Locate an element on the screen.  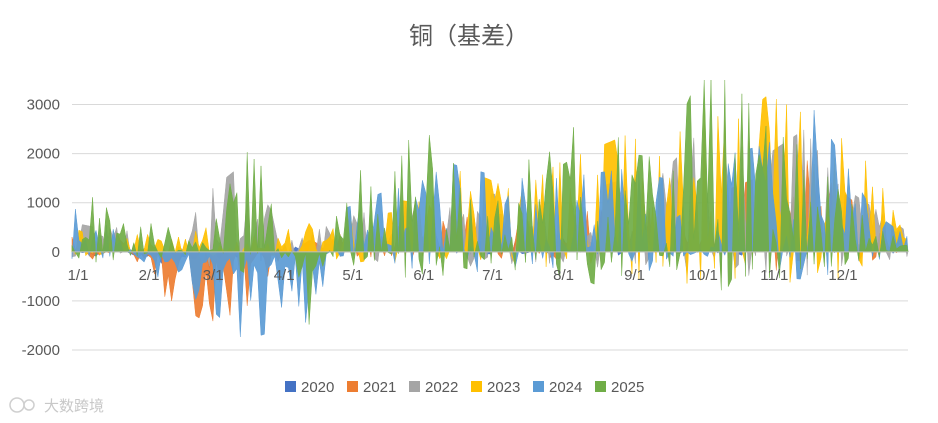
x-tick-label: 1/1 is located at coordinates (78, 275).